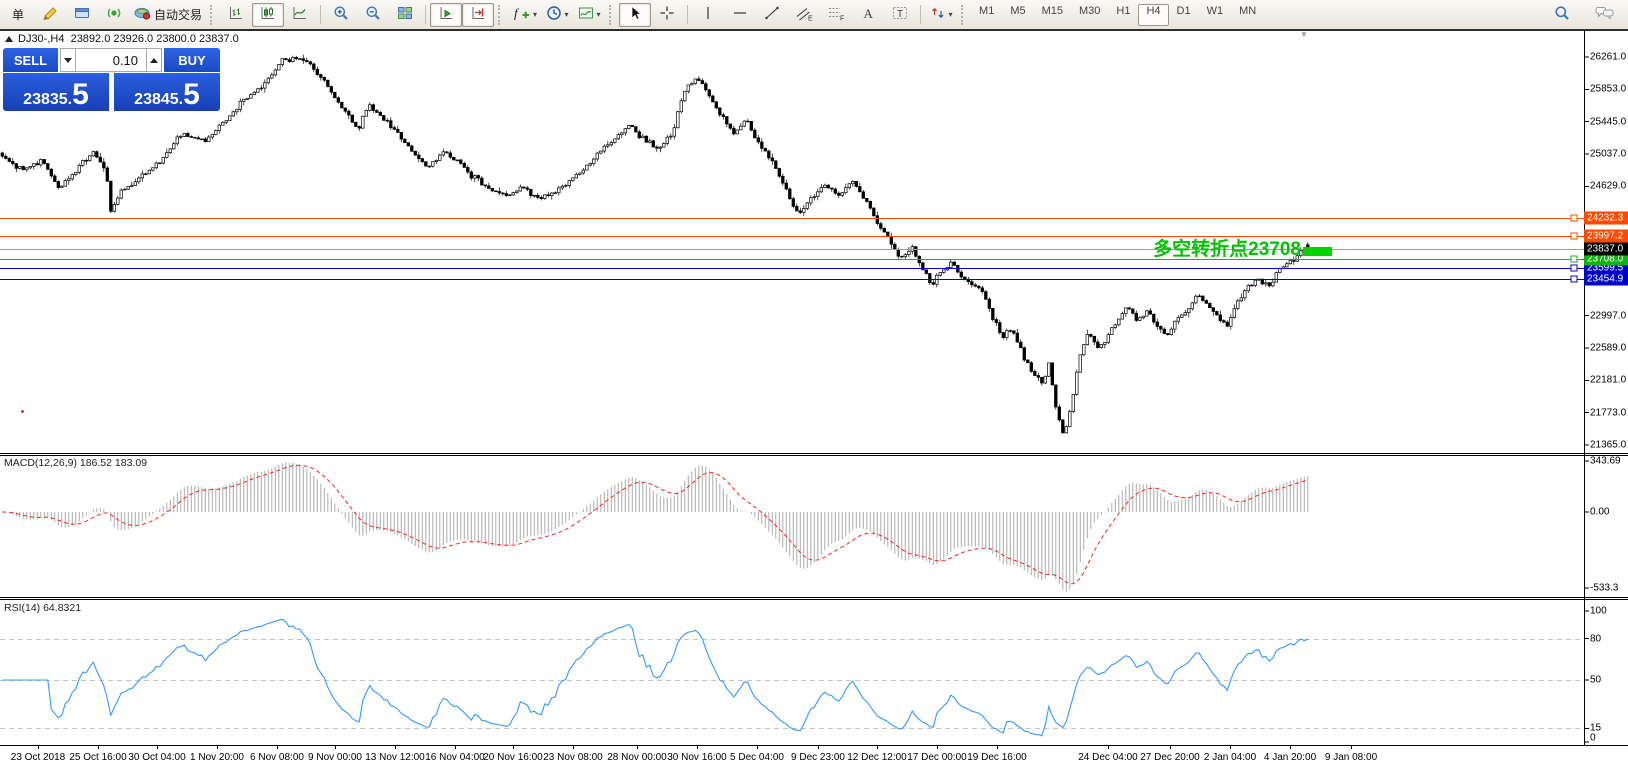 Image resolution: width=1628 pixels, height=776 pixels. I want to click on crosshair-button, so click(667, 15).